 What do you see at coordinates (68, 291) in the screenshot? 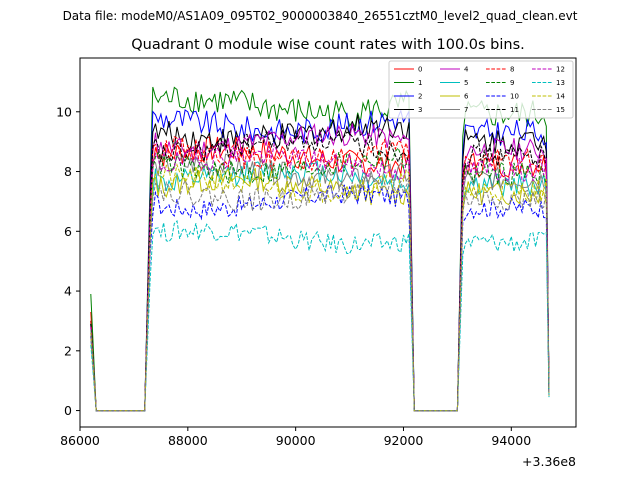
I see `y-tick-label: 4` at bounding box center [68, 291].